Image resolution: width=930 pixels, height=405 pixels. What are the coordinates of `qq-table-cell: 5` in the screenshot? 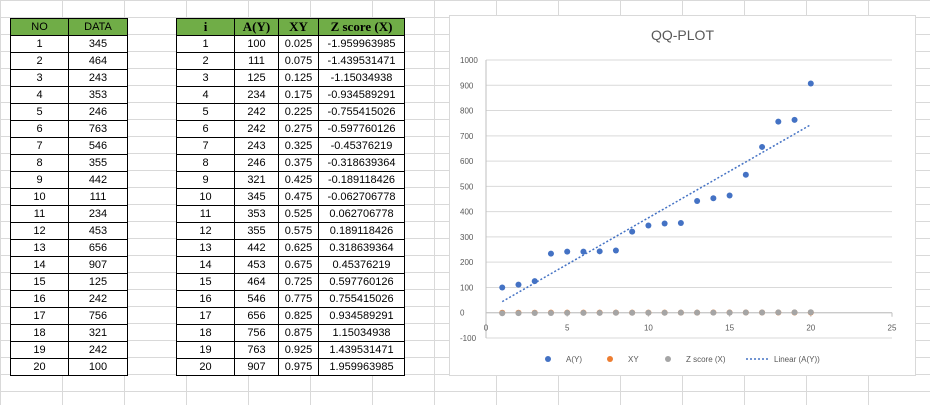 It's located at (205, 112).